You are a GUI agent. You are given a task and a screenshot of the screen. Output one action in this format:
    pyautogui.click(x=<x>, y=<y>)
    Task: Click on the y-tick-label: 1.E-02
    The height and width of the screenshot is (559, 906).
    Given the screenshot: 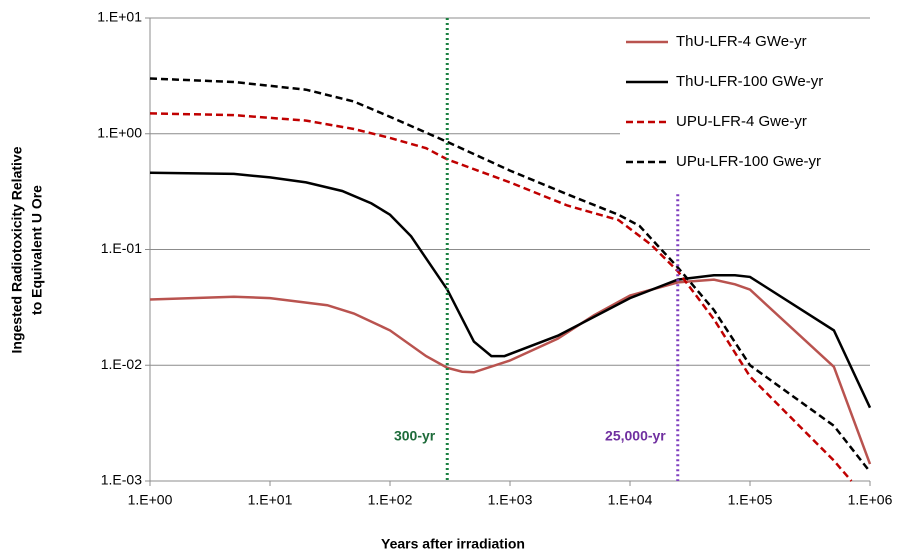 What is the action you would take?
    pyautogui.click(x=121, y=364)
    